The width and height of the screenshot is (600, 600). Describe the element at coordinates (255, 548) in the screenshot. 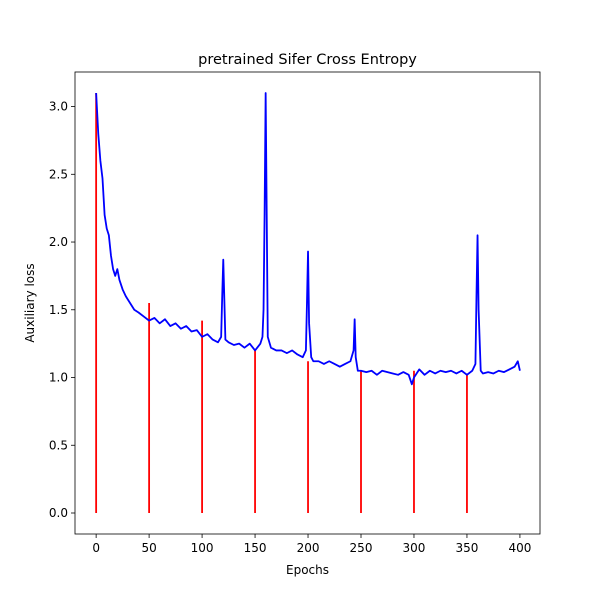

I see `x-tick-label-3: 150` at that location.